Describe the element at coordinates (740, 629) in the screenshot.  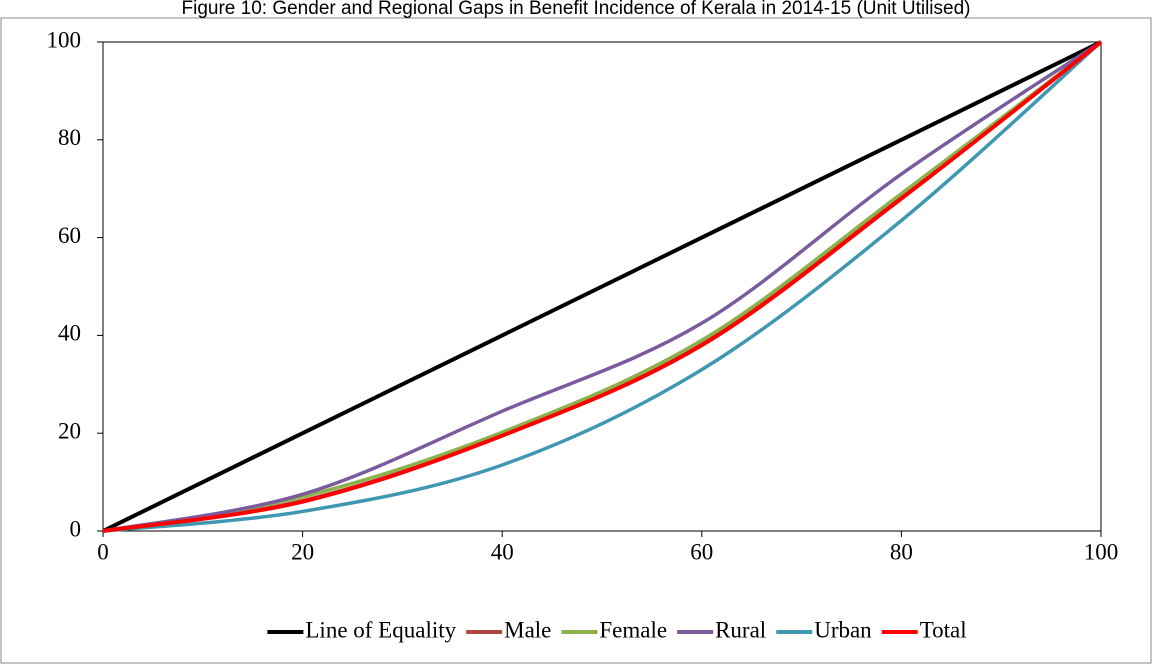
I see `legend-label: Rural` at that location.